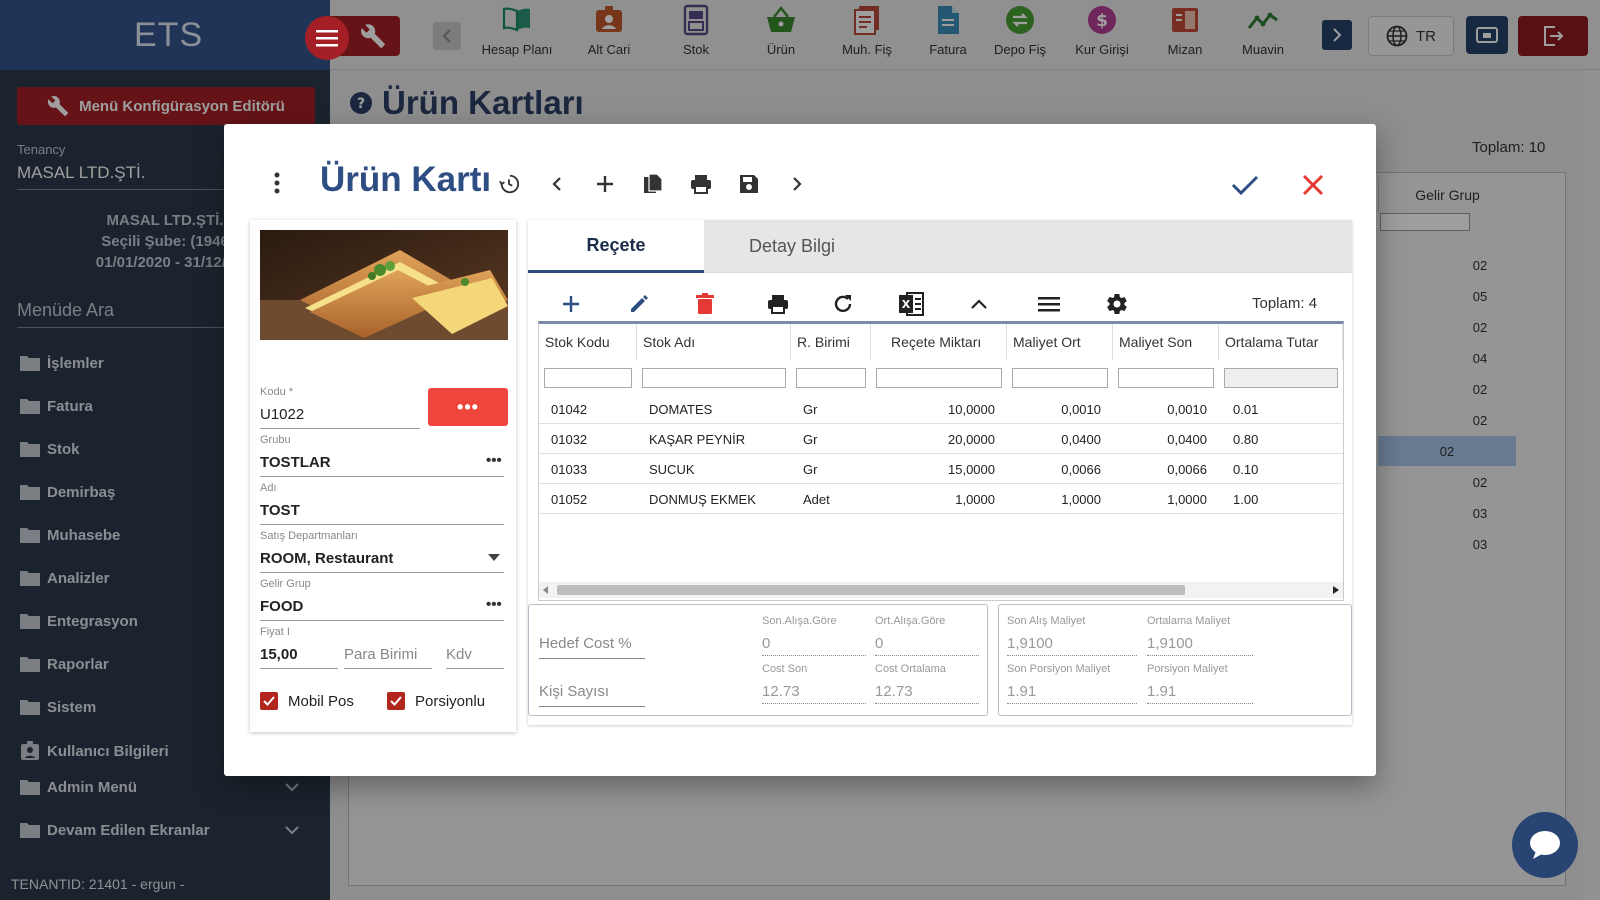  Describe the element at coordinates (1060, 342) in the screenshot. I see `grid-column-header: Maliyet Ort` at that location.